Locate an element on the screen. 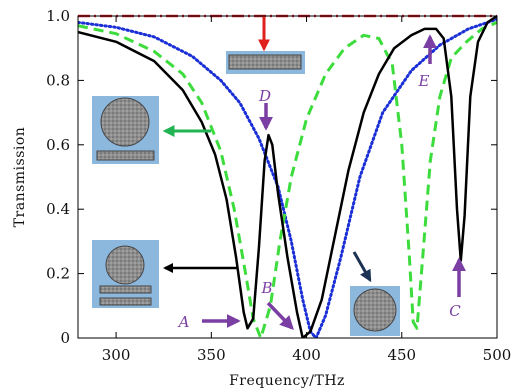  annotation-label-a: A is located at coordinates (183, 322).